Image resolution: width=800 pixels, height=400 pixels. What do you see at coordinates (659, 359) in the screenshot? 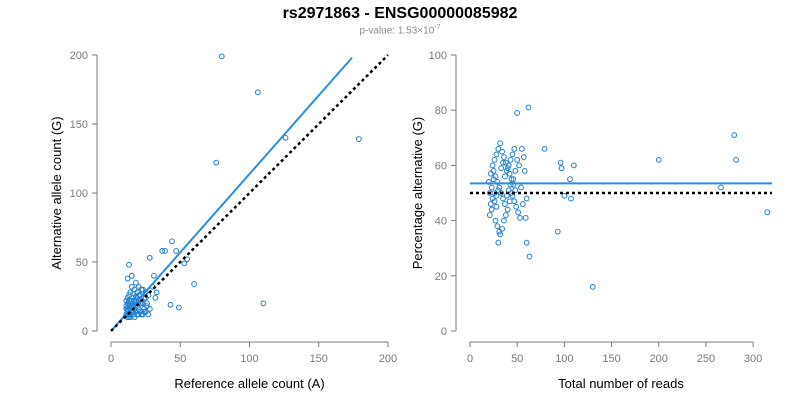
I see `x-tick-label: 200` at bounding box center [659, 359].